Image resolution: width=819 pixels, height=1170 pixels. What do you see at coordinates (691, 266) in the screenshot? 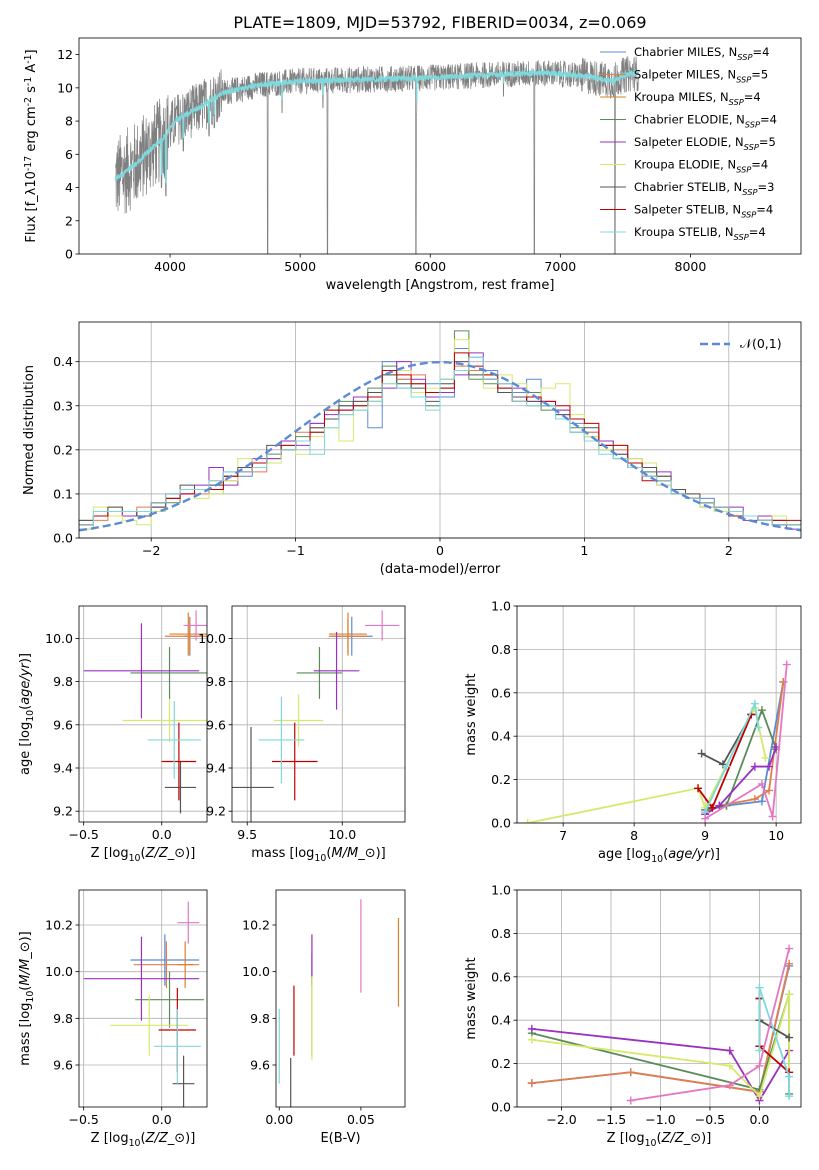
I see `x-tick-label: 8000` at bounding box center [691, 266].